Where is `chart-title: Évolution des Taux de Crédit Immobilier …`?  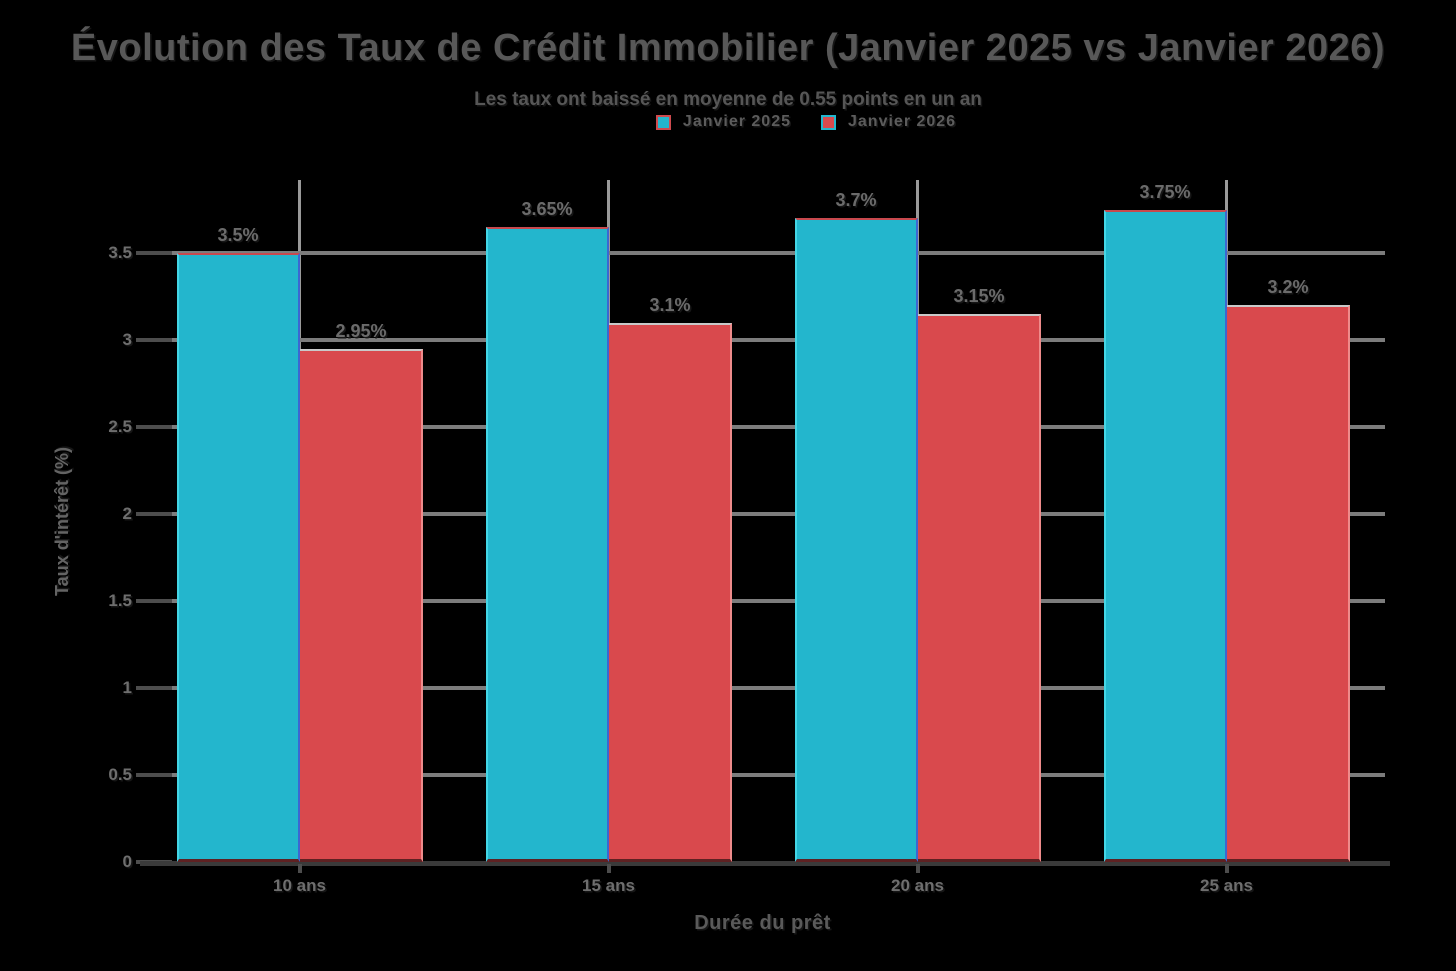
chart-title: Évolution des Taux de Crédit Immobilier … is located at coordinates (728, 48).